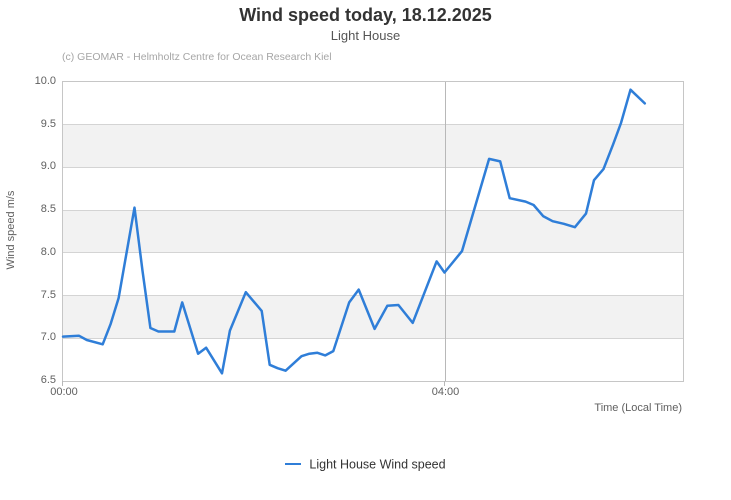 This screenshot has height=500, width=731. What do you see at coordinates (48, 337) in the screenshot?
I see `y-axis-label: 7.0` at bounding box center [48, 337].